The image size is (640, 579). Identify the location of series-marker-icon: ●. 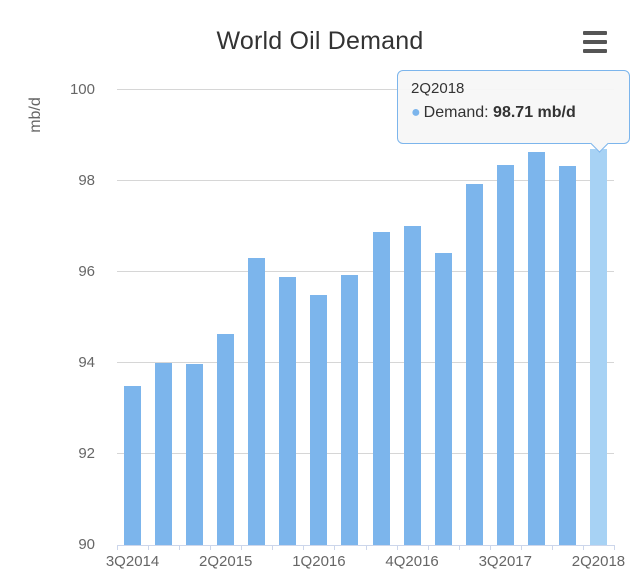
(416, 112).